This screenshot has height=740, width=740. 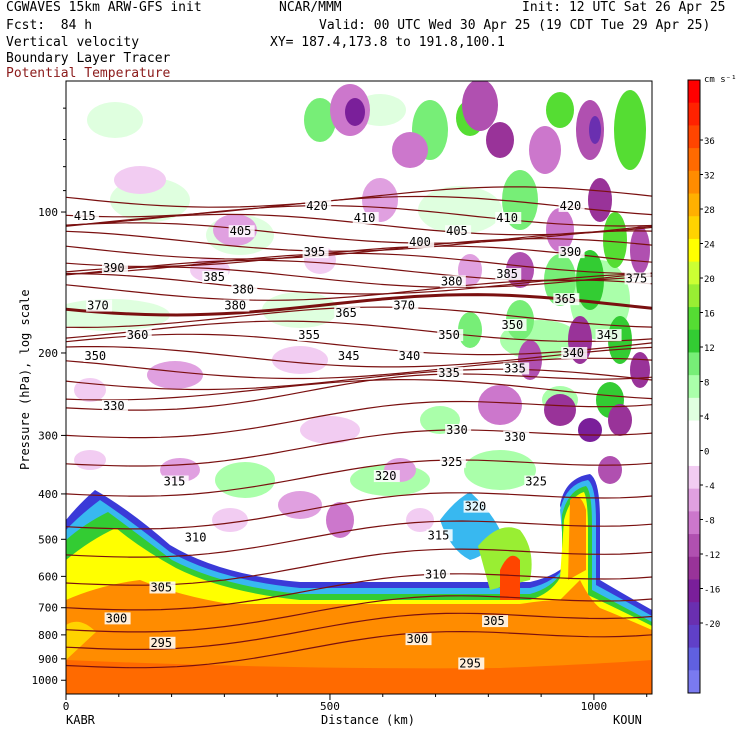 I want to click on left-endpoint-label: KABR, so click(x=81, y=720).